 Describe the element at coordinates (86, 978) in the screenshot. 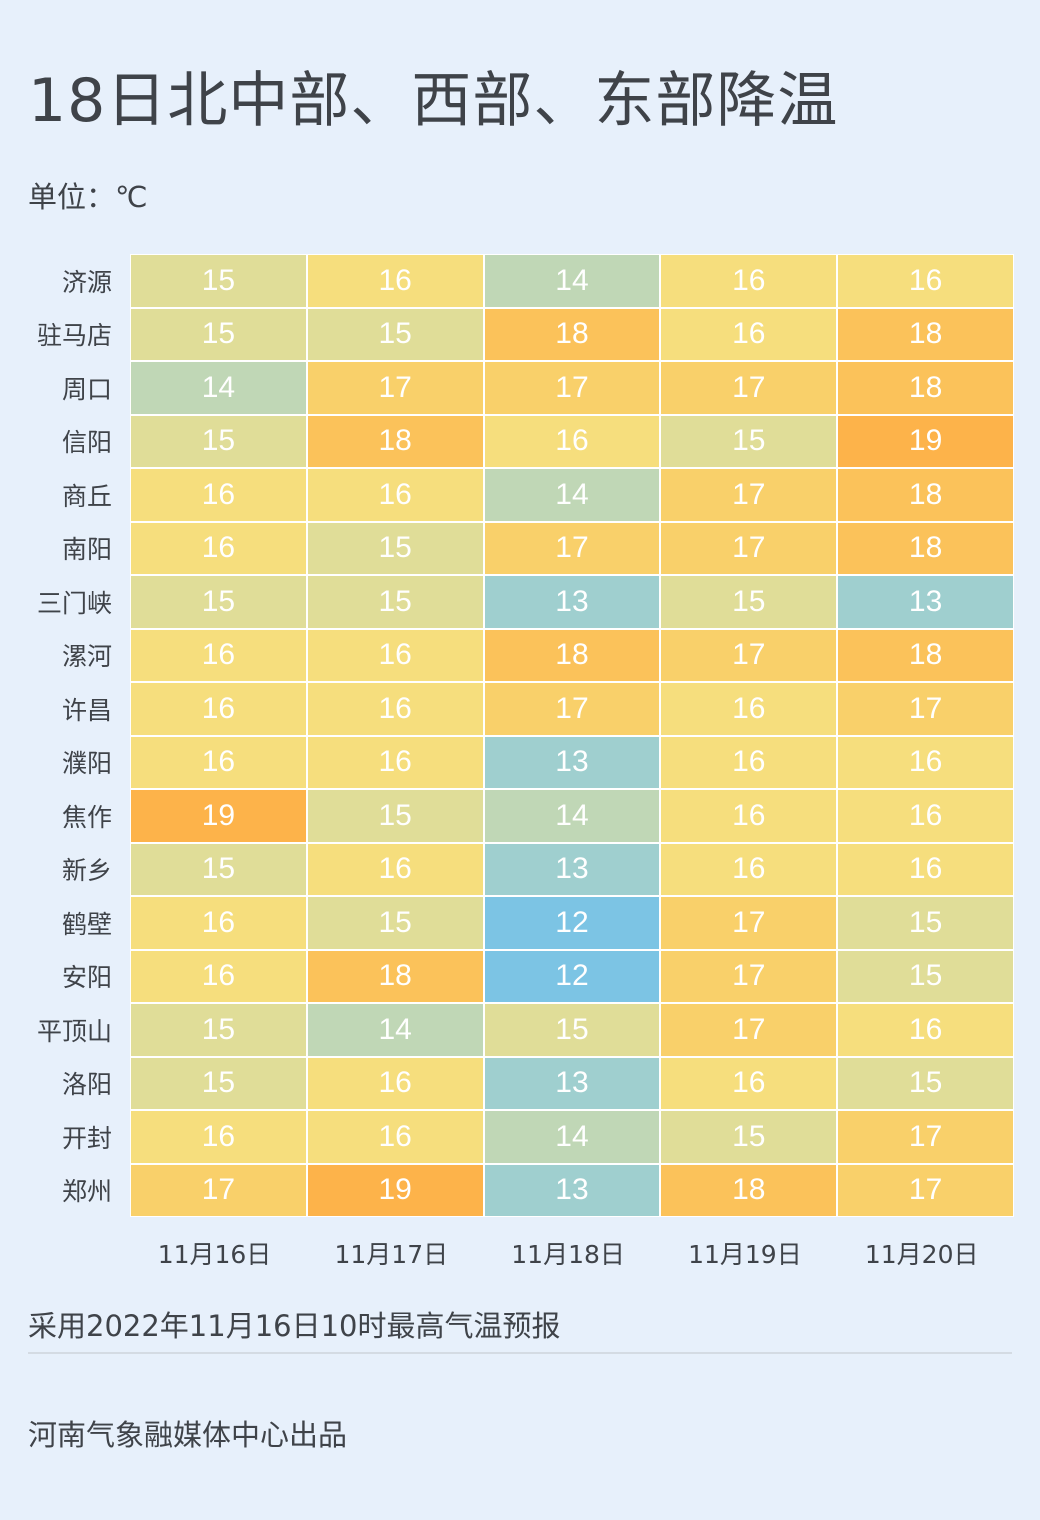

I see `row-label: 安阳` at that location.